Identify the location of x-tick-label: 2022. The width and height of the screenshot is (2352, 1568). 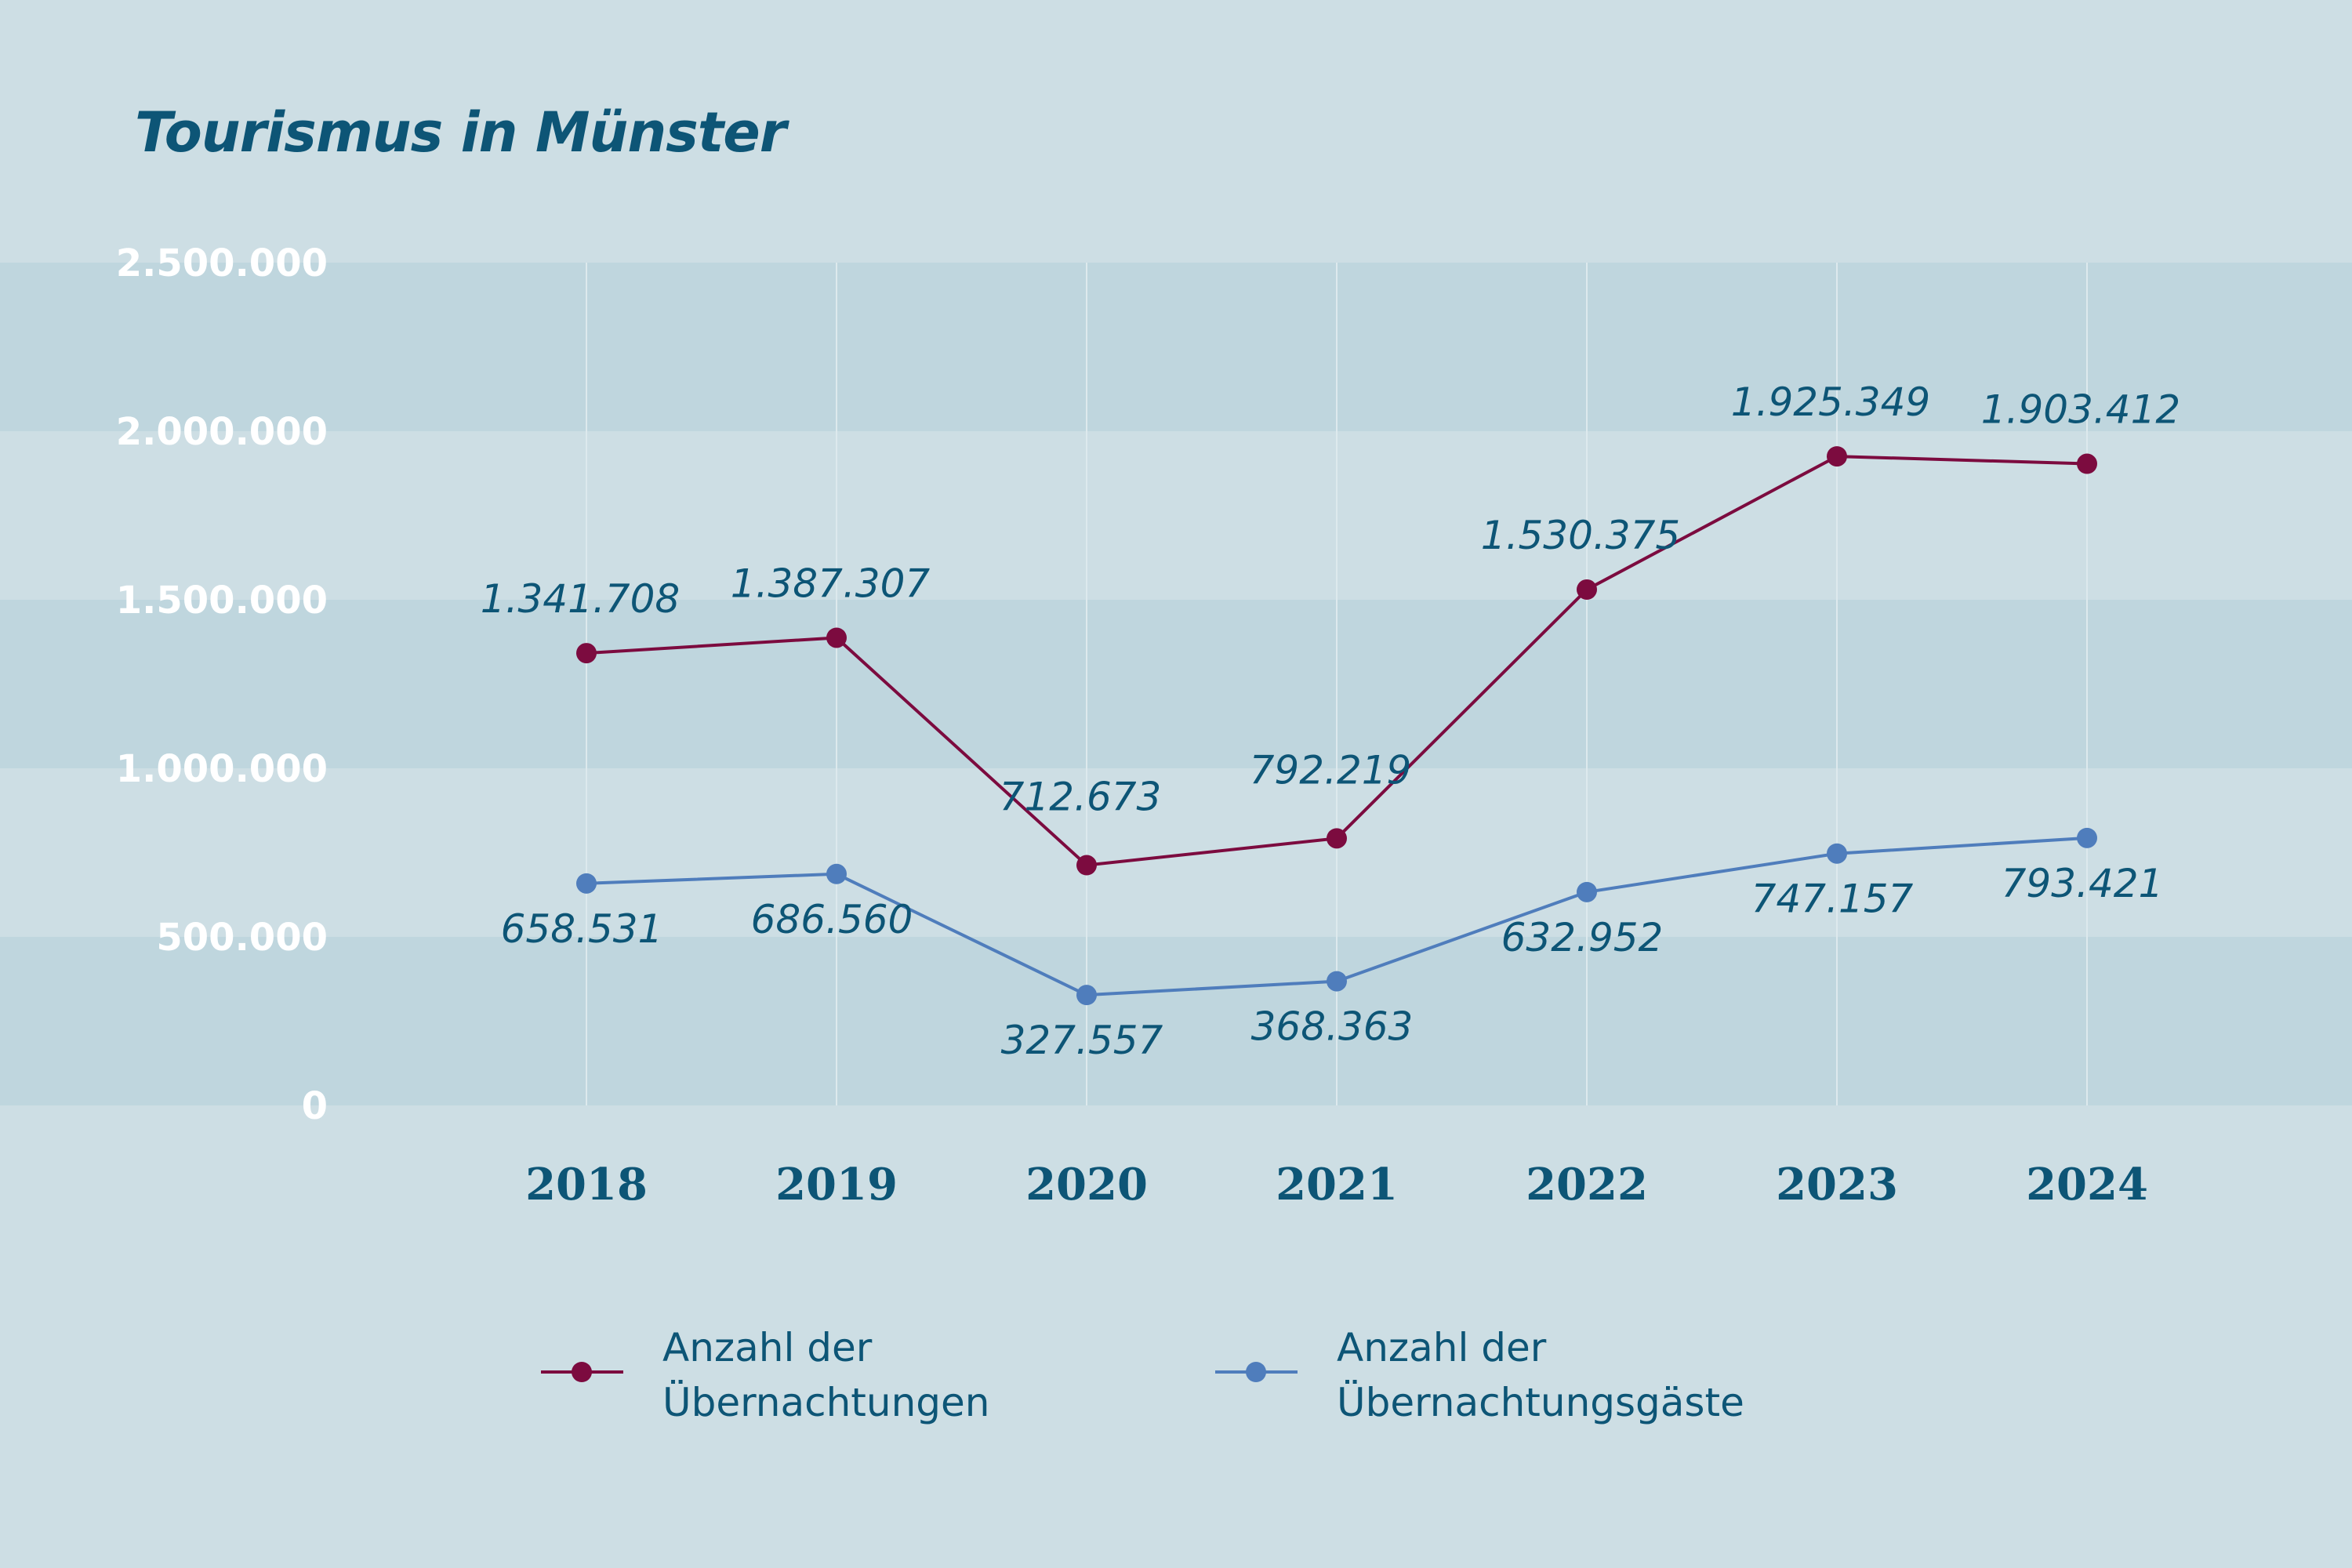
(1587, 1184).